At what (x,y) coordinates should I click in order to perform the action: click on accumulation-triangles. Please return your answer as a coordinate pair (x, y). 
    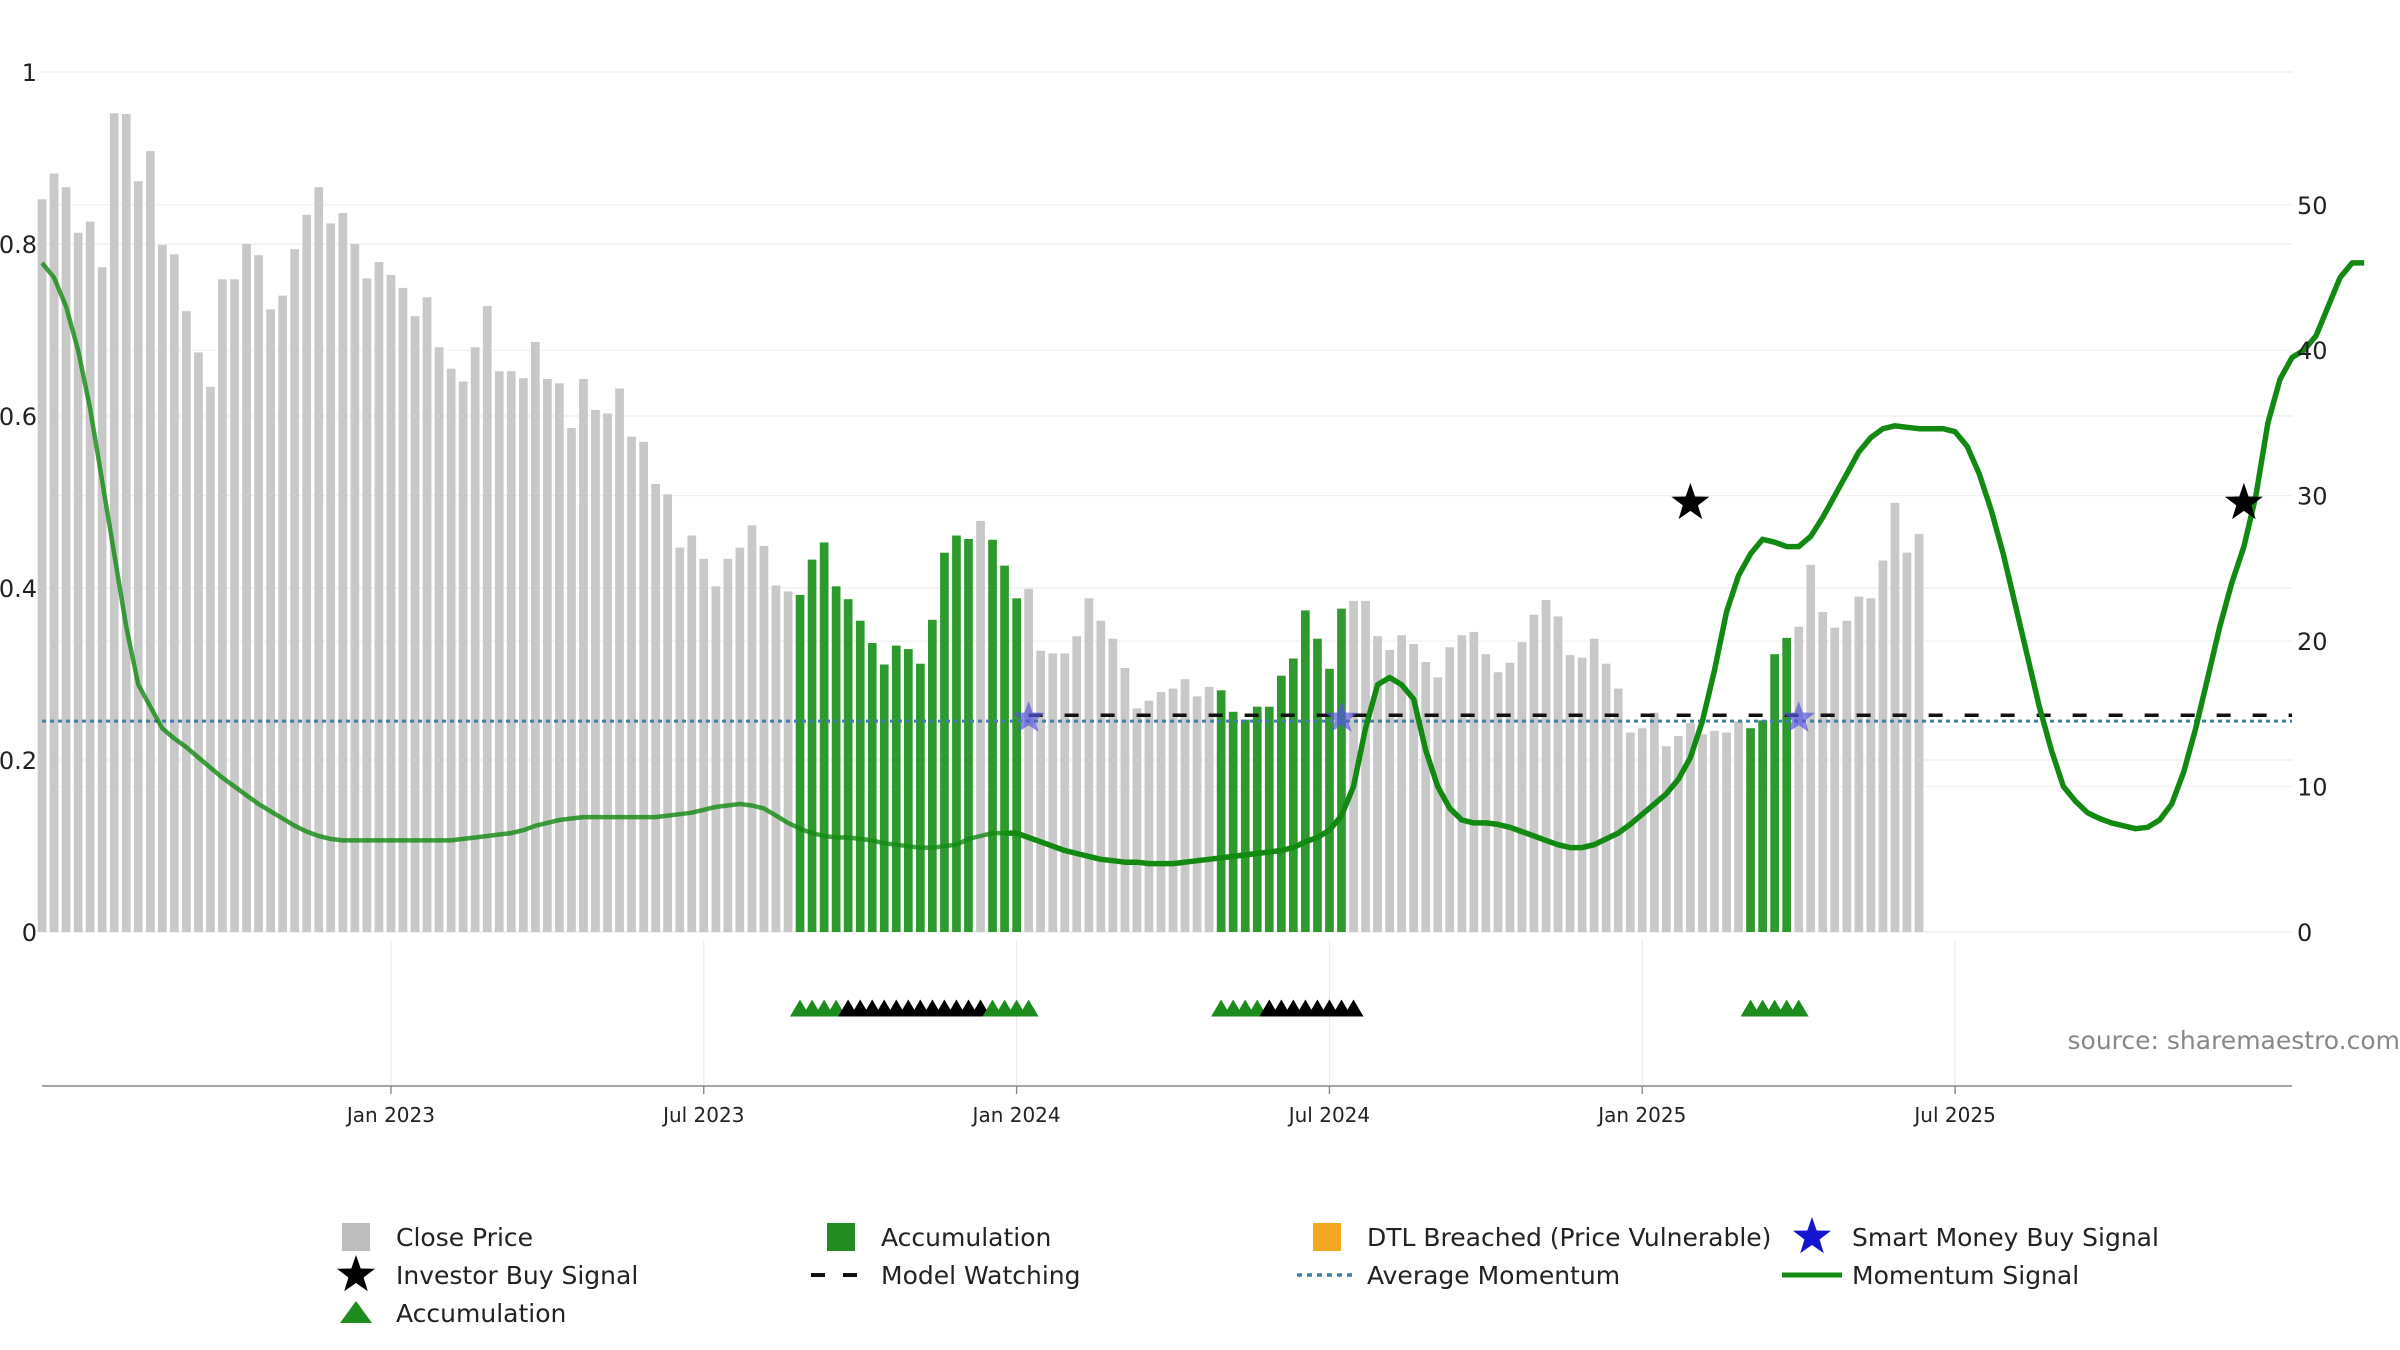
    Looking at the image, I should click on (1299, 1008).